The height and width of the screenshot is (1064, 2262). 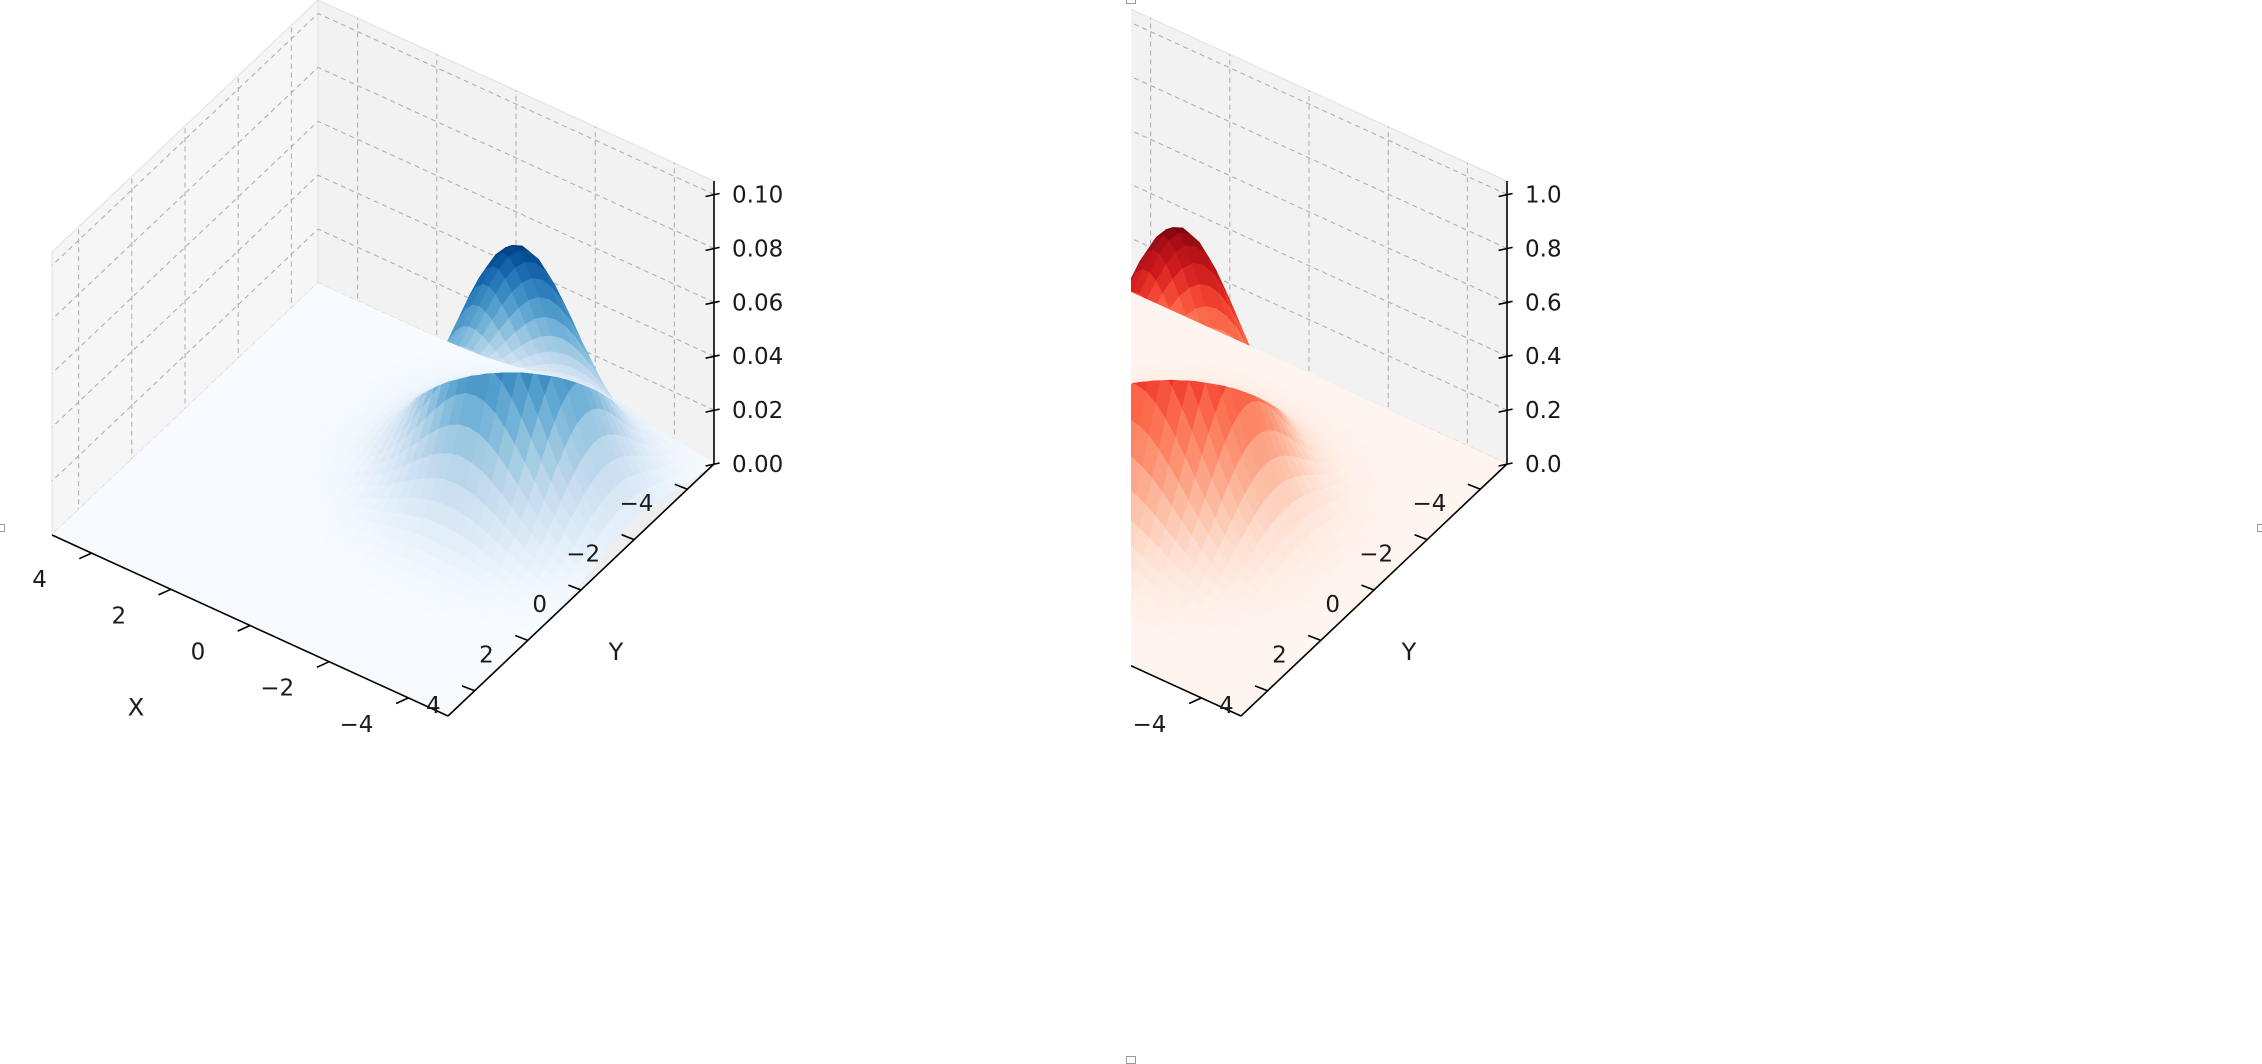 What do you see at coordinates (2, 528) in the screenshot?
I see `resize-handle-left` at bounding box center [2, 528].